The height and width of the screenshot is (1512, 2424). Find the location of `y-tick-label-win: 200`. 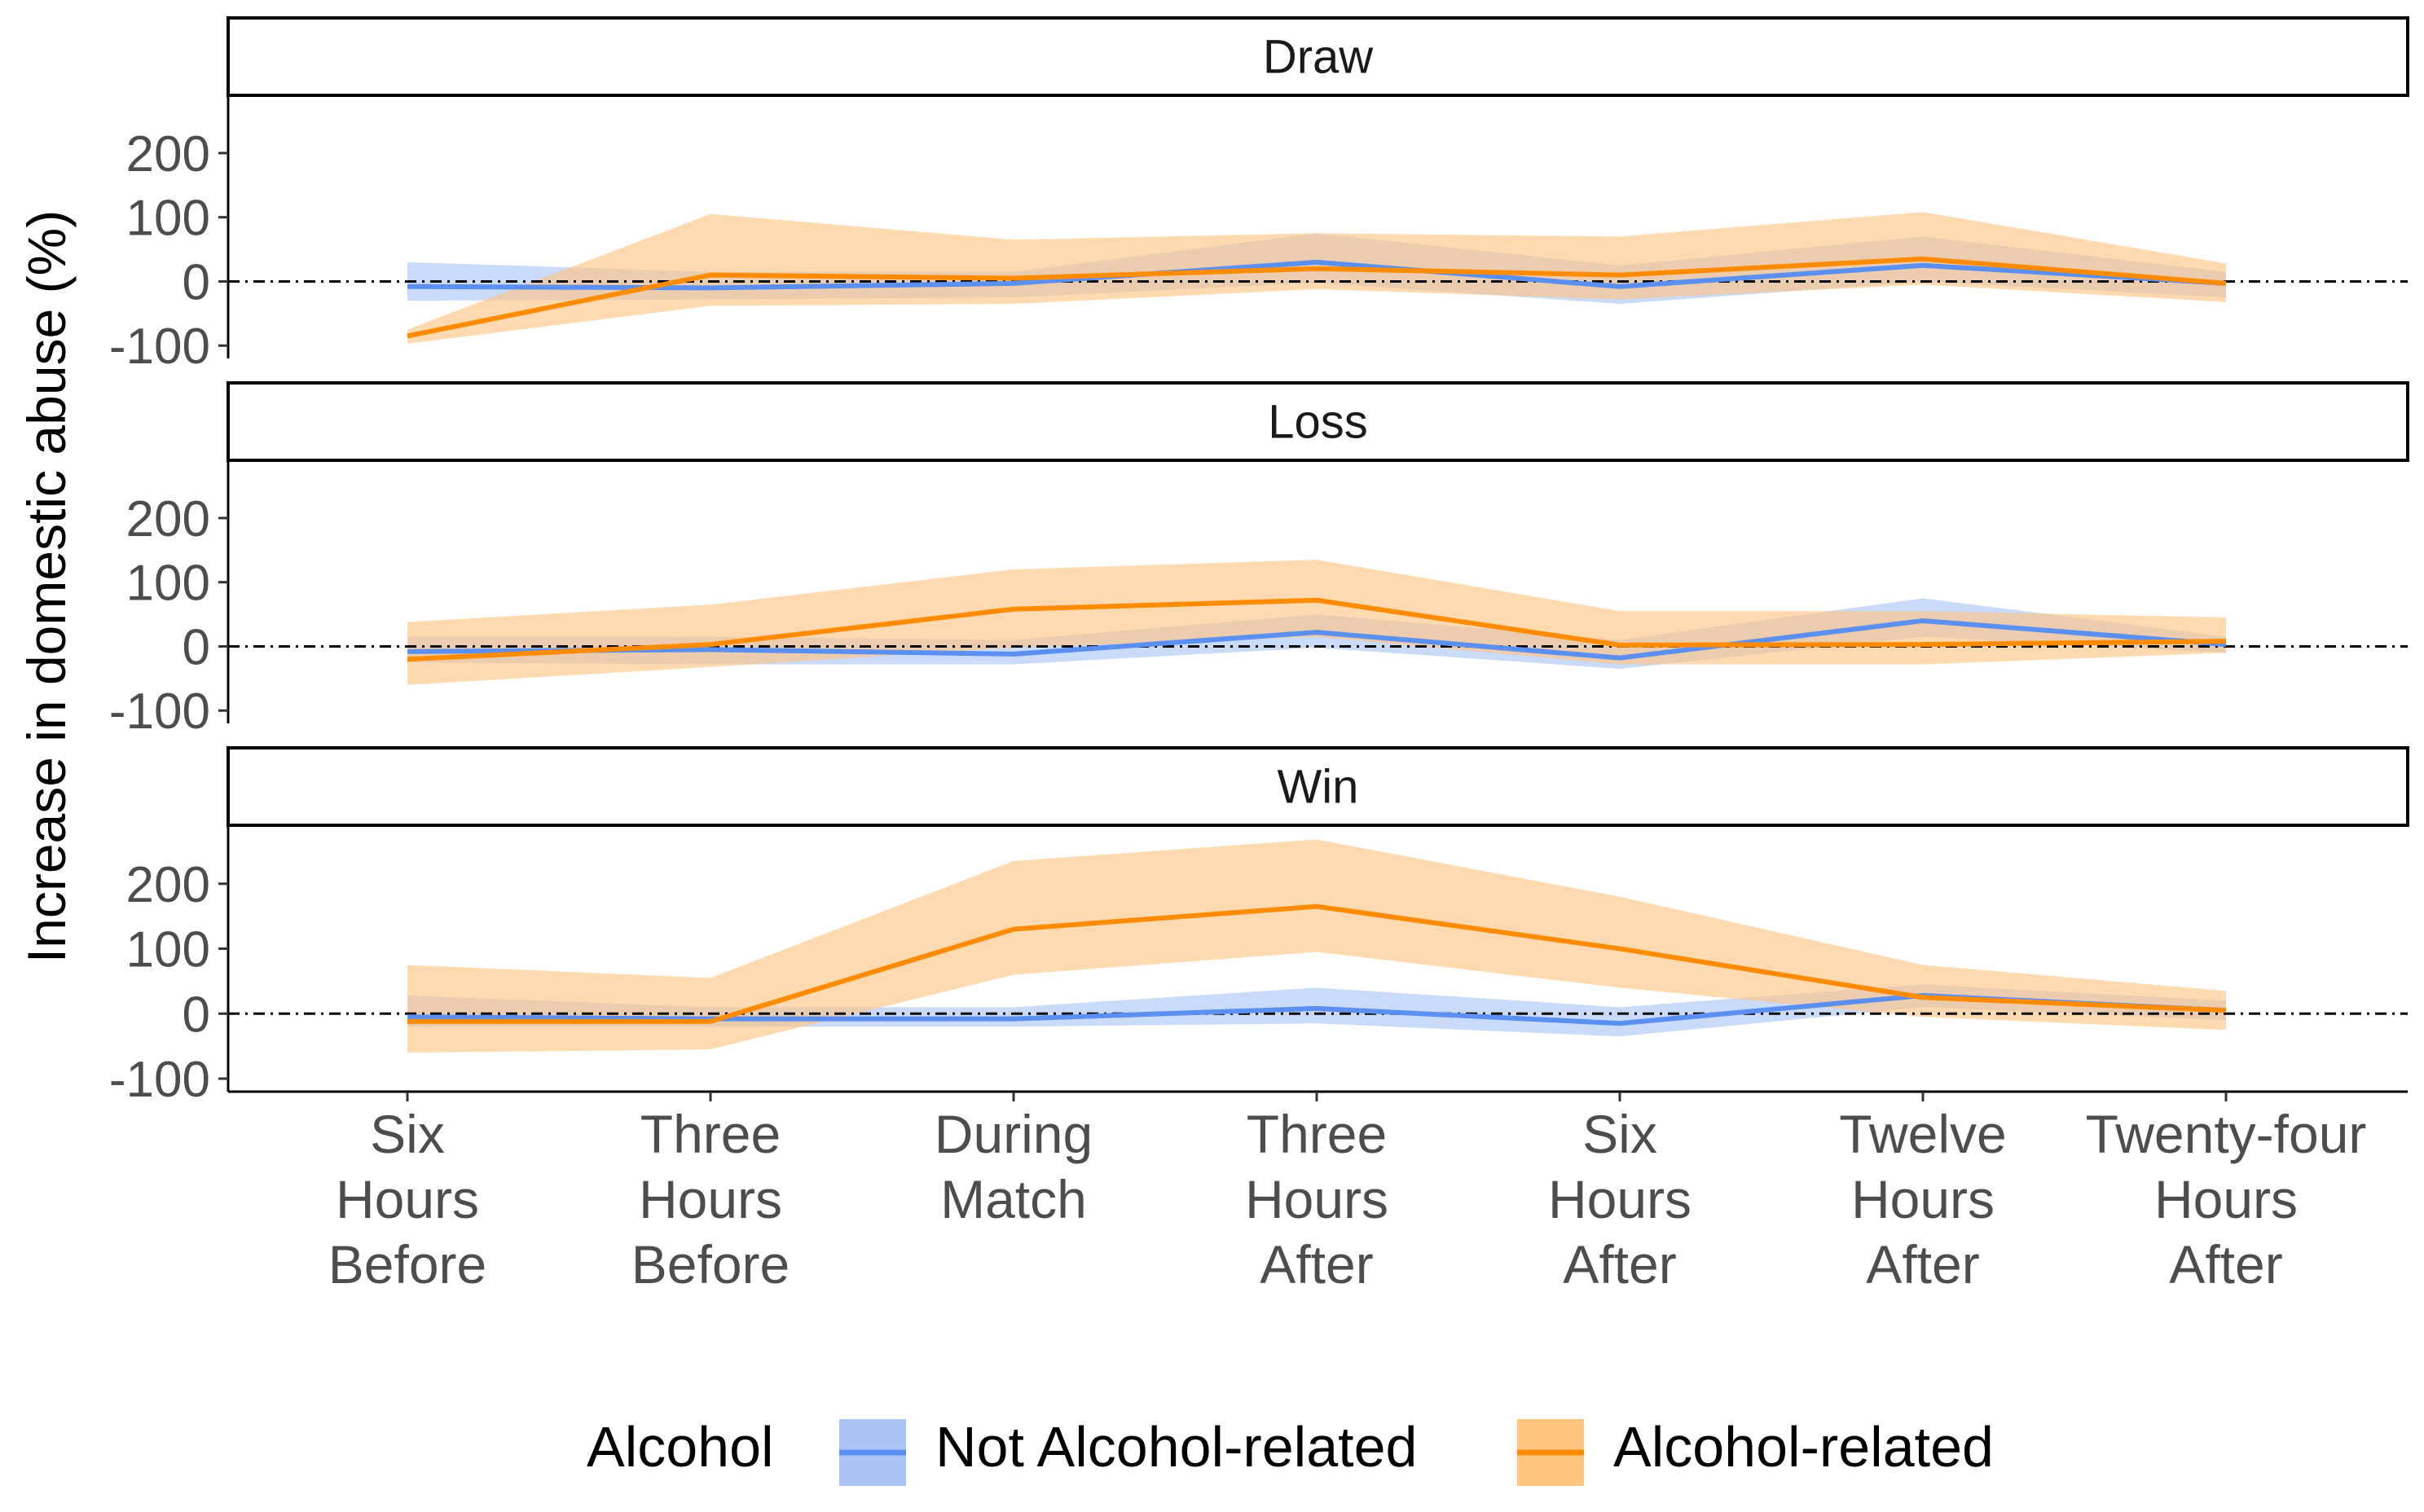

y-tick-label-win: 200 is located at coordinates (168, 885).